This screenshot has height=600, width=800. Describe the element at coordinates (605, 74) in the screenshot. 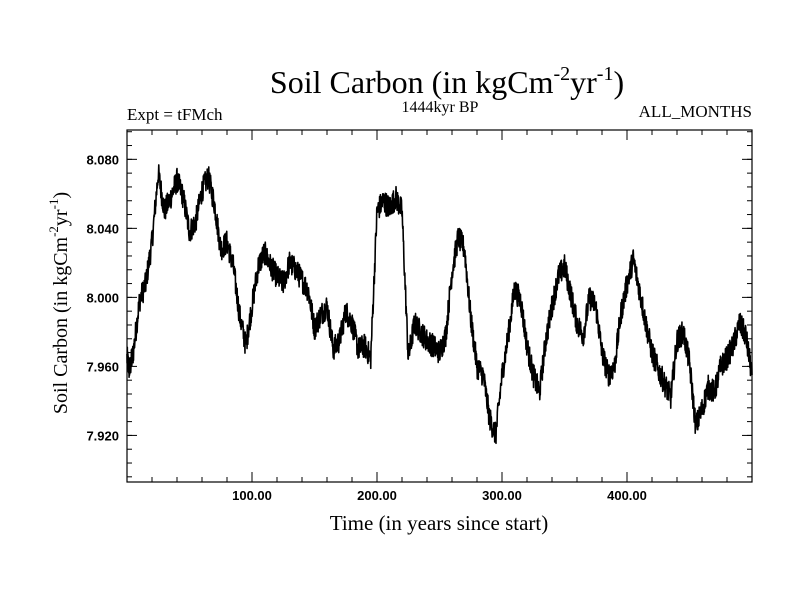

I see `chart-title-sup2: -1` at that location.